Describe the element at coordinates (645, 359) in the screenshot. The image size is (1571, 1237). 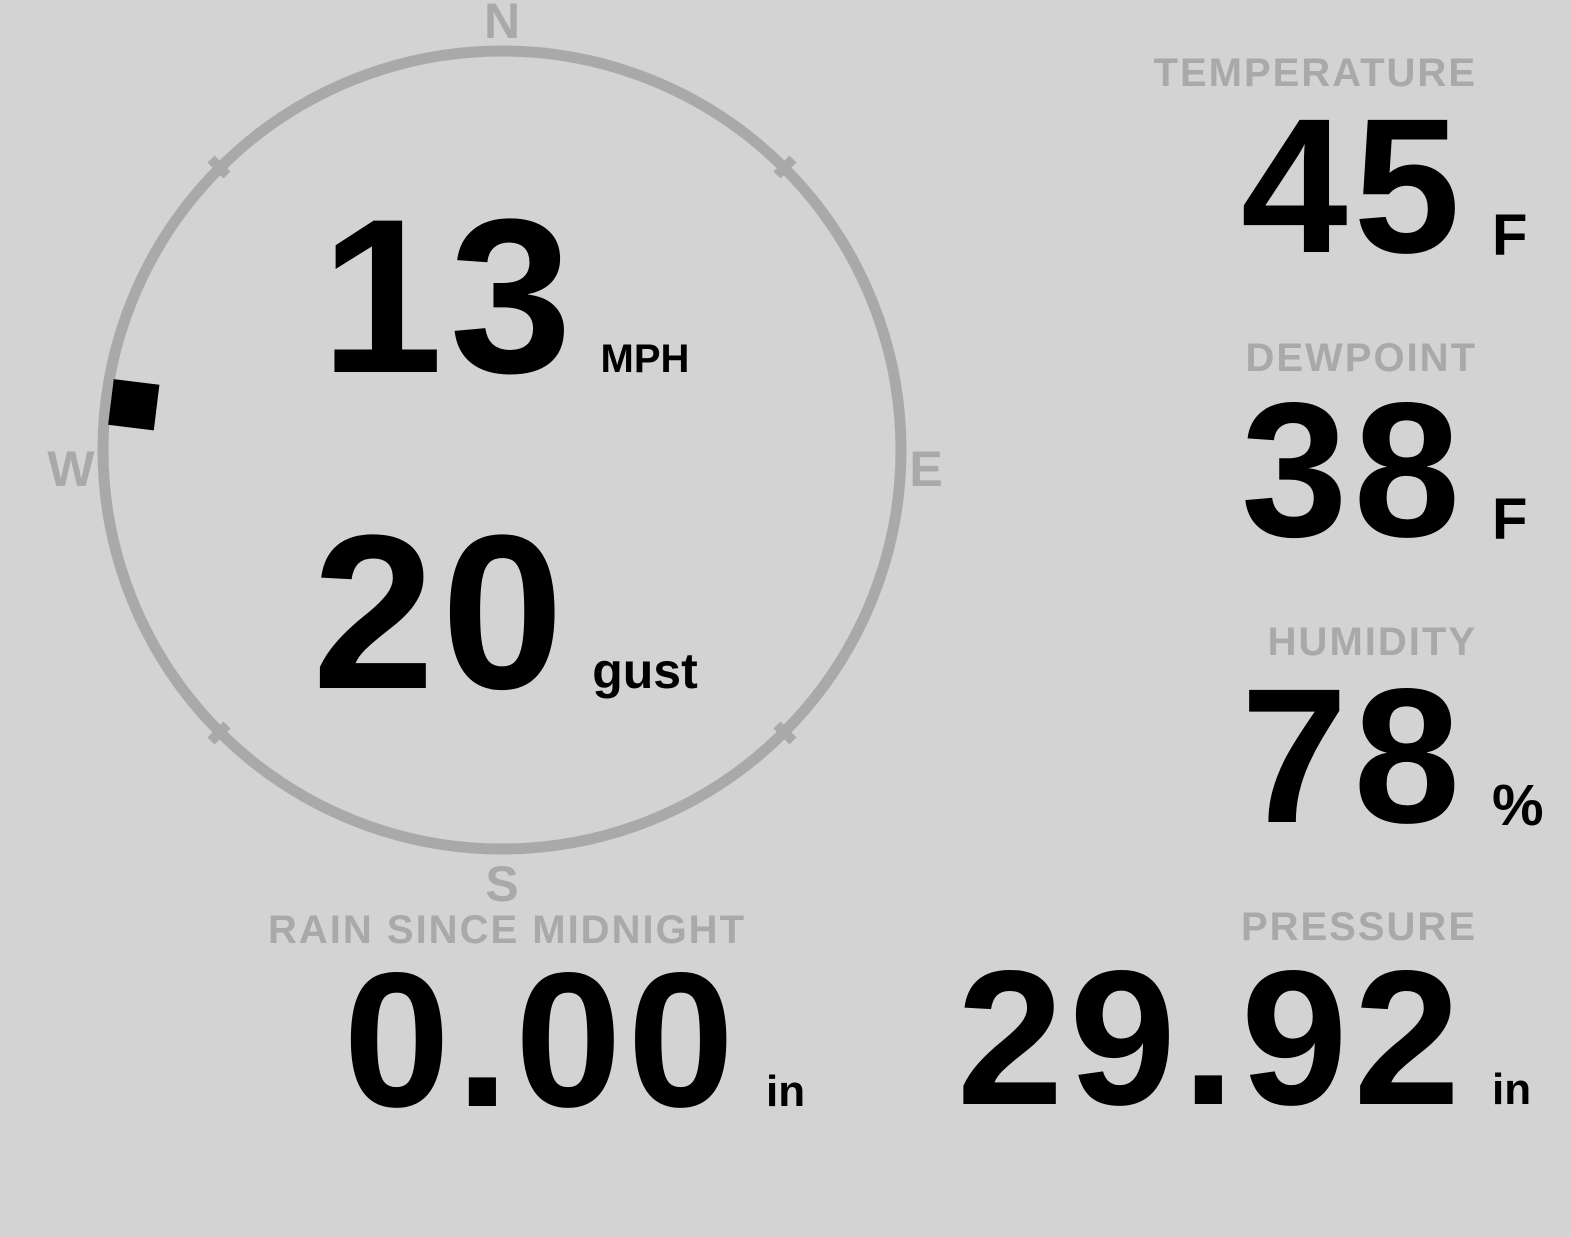
I see `wind-speed-unit: MPH` at that location.